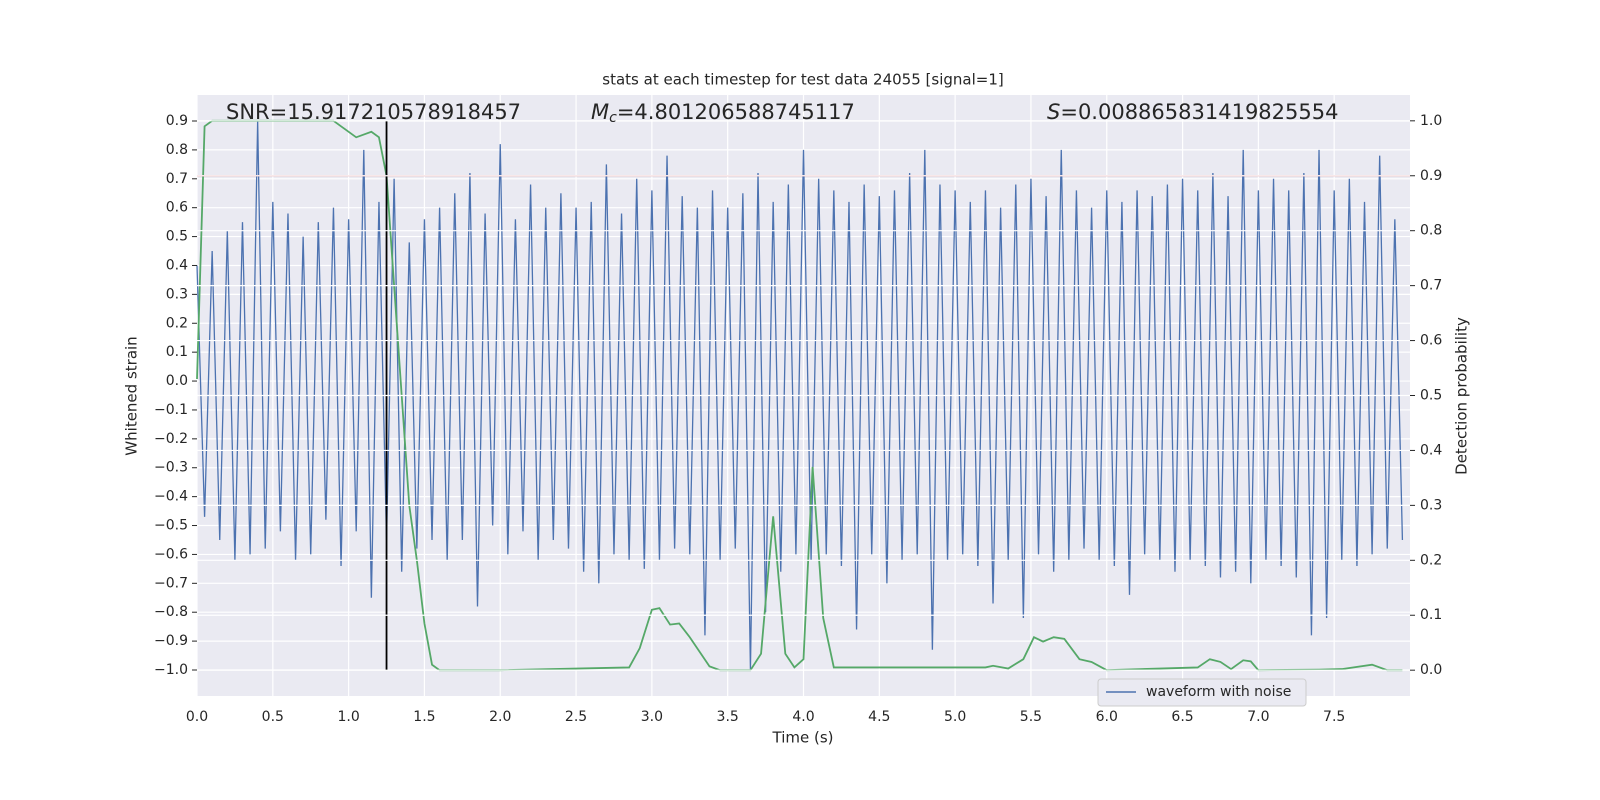  Describe the element at coordinates (879, 717) in the screenshot. I see `x-tick-label: 4.5` at that location.